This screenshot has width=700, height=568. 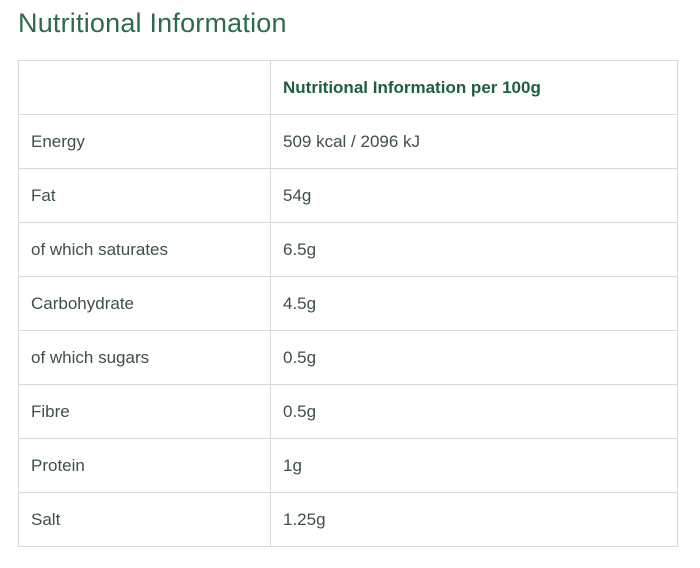 What do you see at coordinates (144, 249) in the screenshot?
I see `nutrient-label-cell: of which saturates` at bounding box center [144, 249].